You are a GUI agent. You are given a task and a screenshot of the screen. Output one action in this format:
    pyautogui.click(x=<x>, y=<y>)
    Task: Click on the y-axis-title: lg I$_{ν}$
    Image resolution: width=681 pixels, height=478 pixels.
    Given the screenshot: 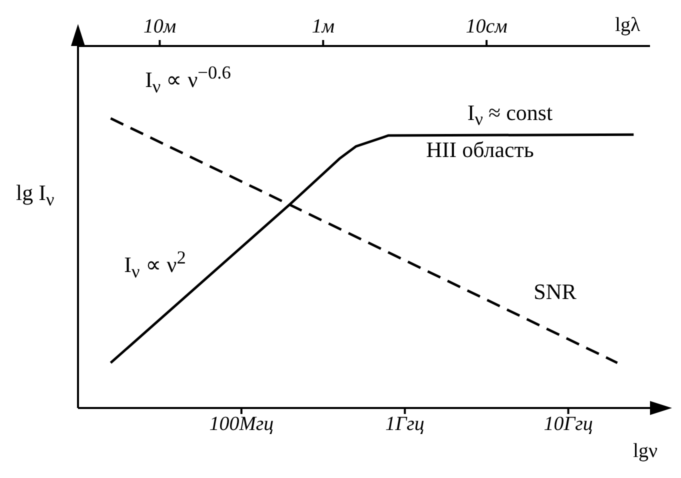 What is the action you would take?
    pyautogui.click(x=35, y=195)
    